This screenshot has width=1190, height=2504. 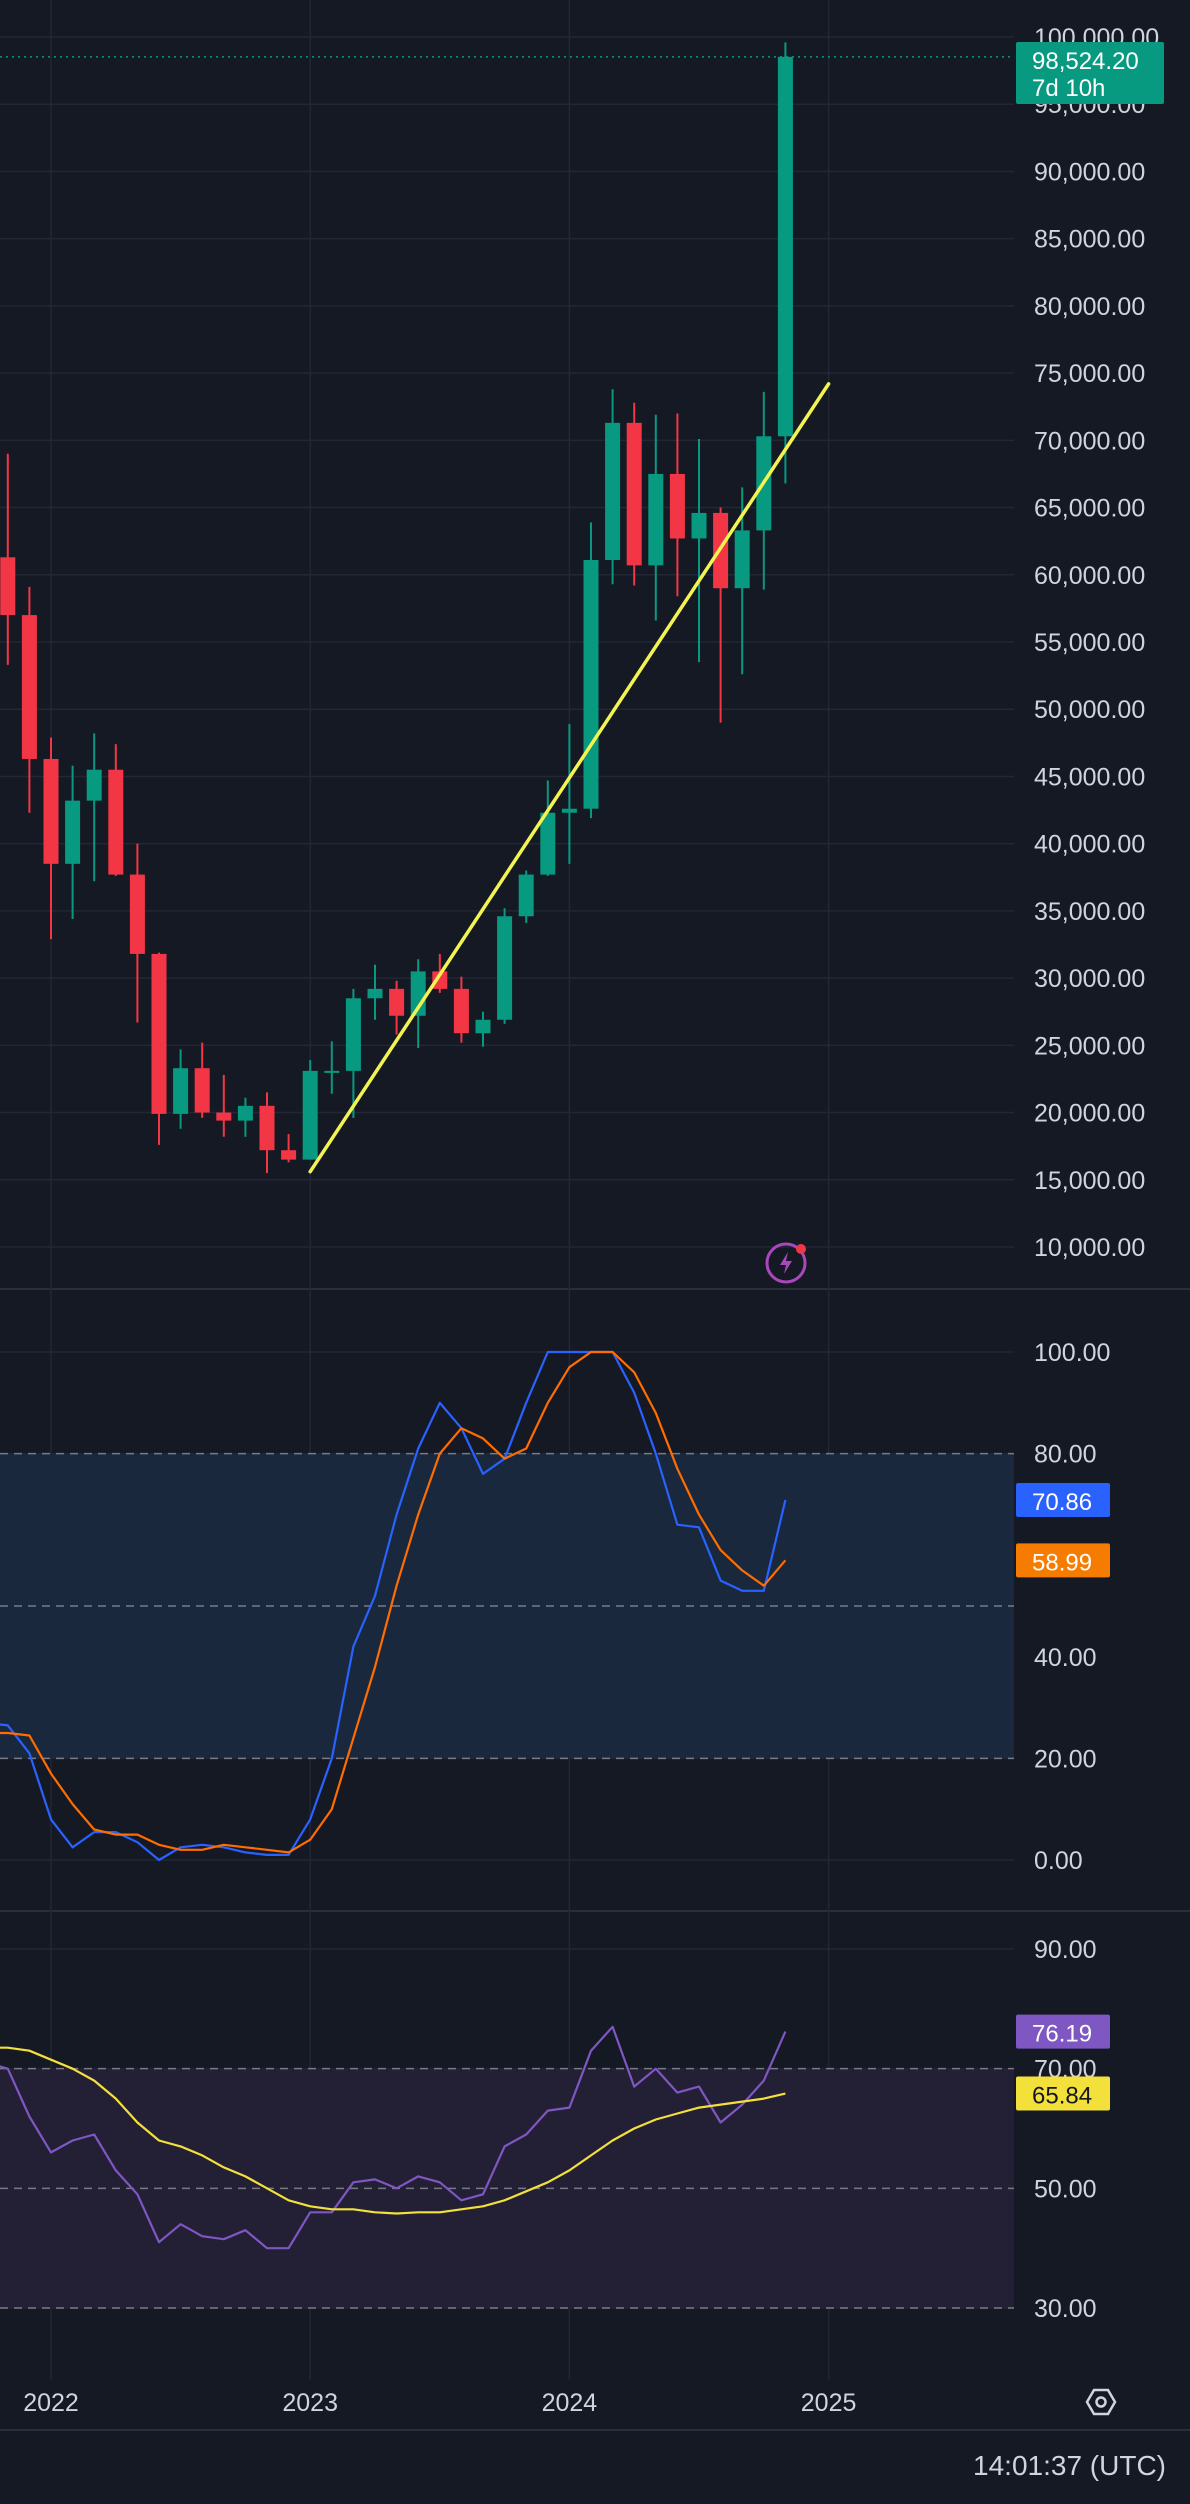 I want to click on price-tick-label: 10,000.00, so click(x=1089, y=1248).